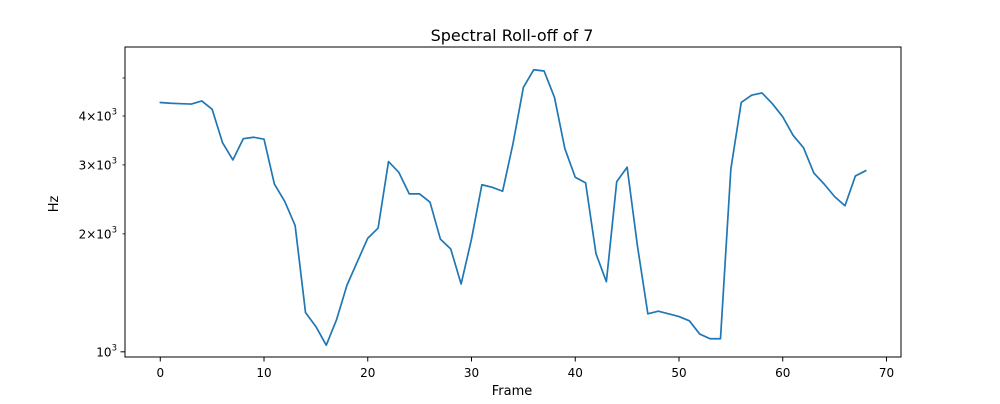 The image size is (1000, 404). I want to click on chart-title: Spectral Roll-off of 7, so click(512, 35).